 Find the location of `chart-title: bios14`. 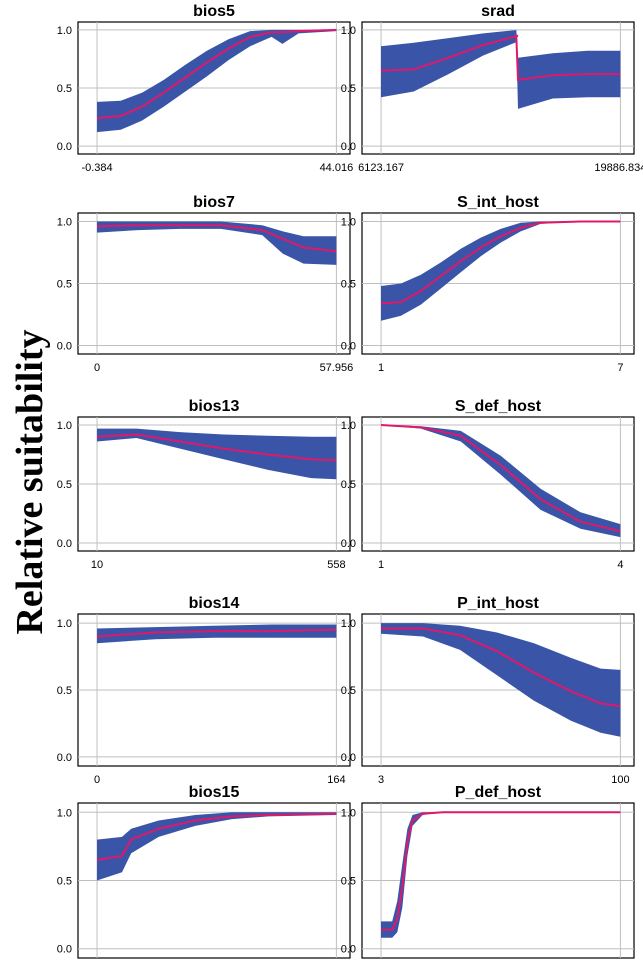

chart-title: bios14 is located at coordinates (214, 603).